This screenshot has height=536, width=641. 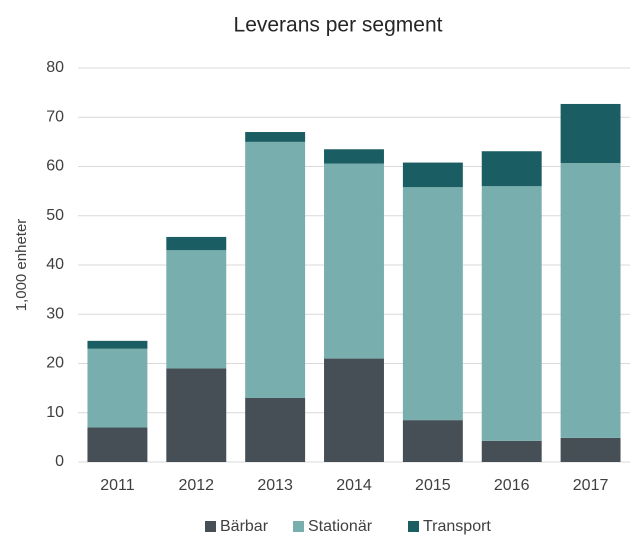 I want to click on y-tick-label: 60, so click(x=55, y=166).